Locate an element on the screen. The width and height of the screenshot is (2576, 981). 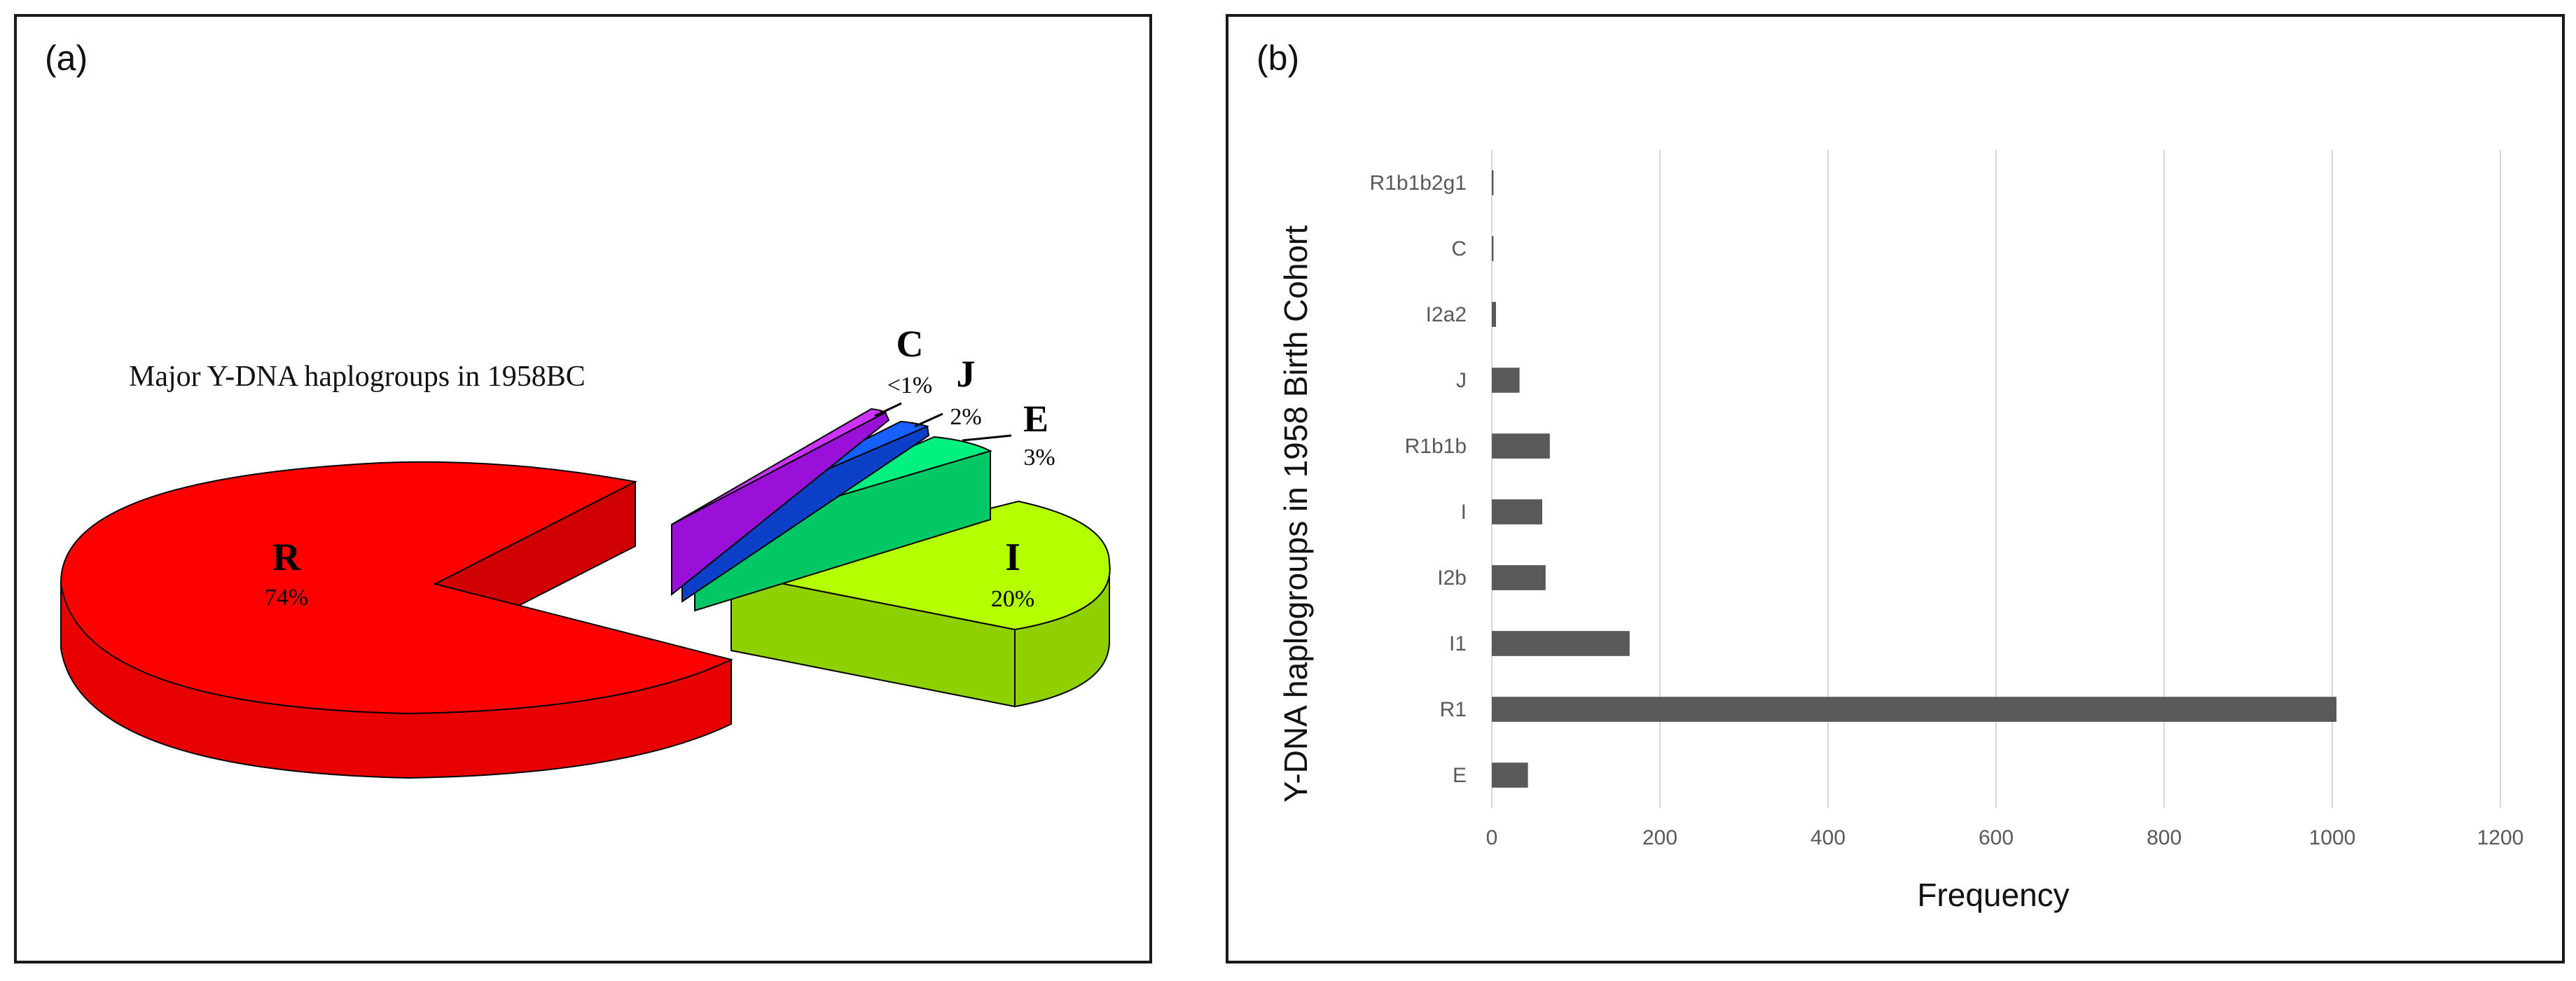
y-tick-label: R1b1b2g1 is located at coordinates (1419, 183).